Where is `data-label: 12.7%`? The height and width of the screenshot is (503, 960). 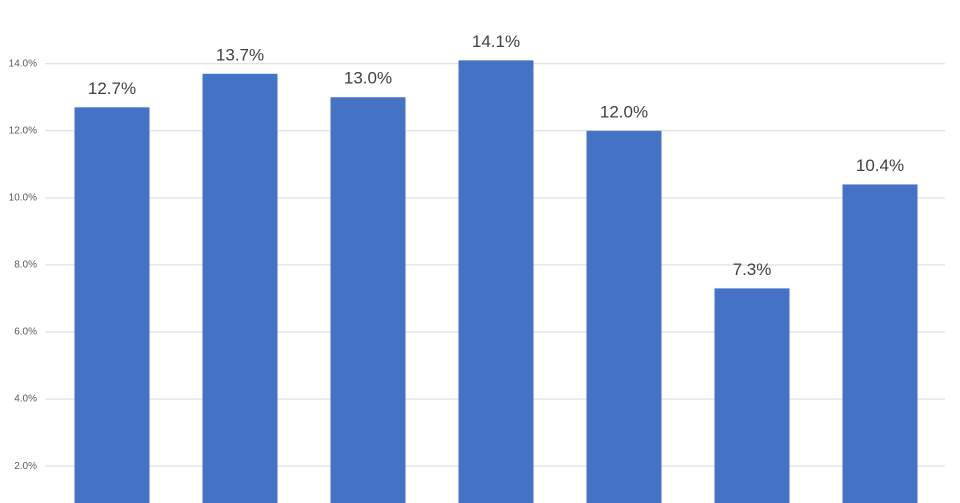
data-label: 12.7% is located at coordinates (112, 88).